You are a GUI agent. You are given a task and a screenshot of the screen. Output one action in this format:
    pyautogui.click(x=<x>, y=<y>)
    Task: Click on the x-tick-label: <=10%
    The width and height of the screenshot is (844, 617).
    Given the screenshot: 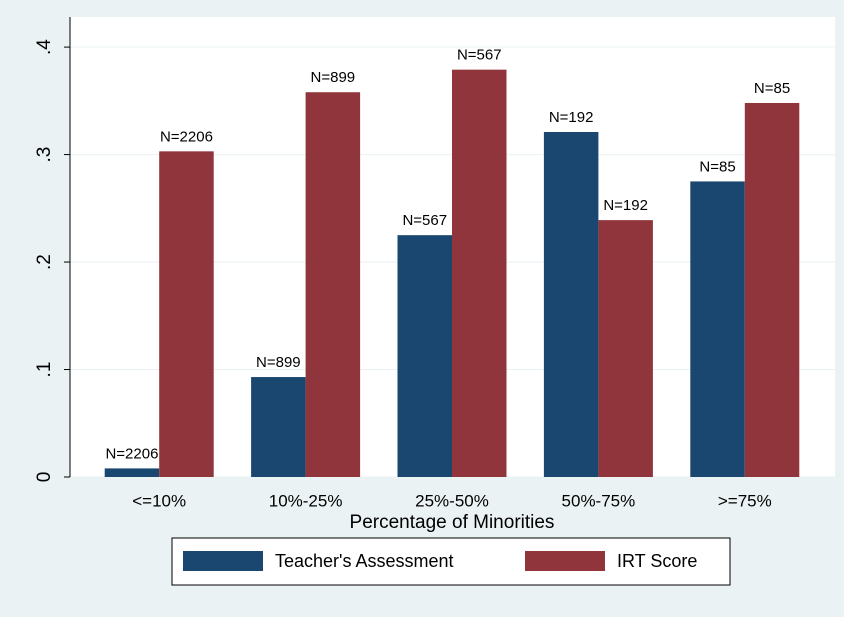 What is the action you would take?
    pyautogui.click(x=159, y=500)
    